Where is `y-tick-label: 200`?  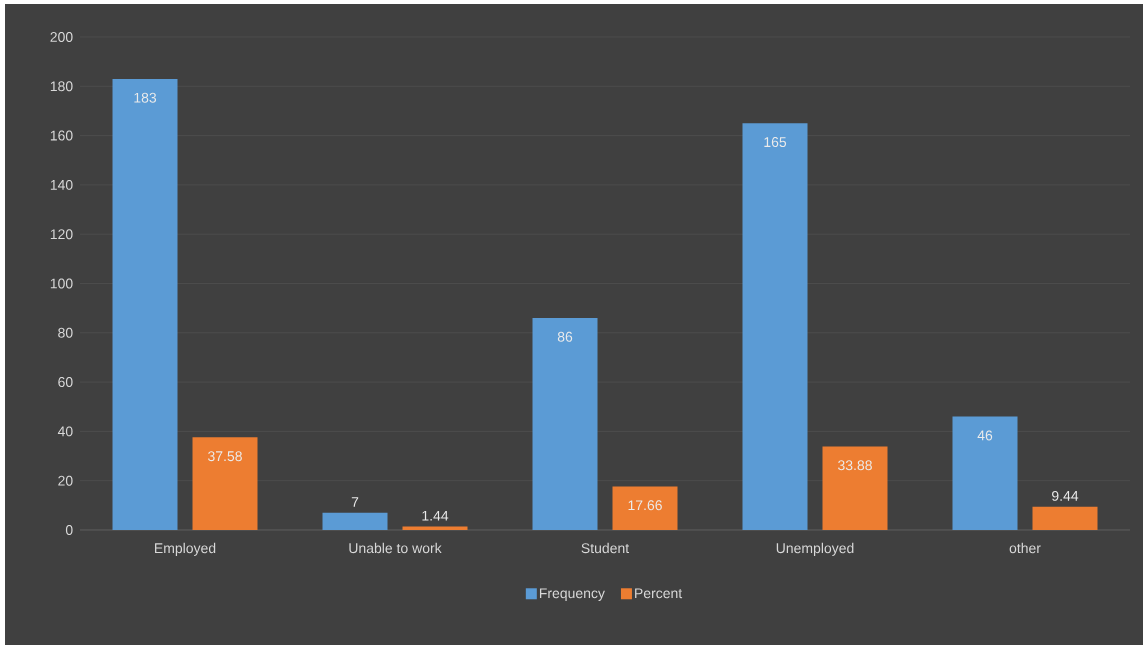
y-tick-label: 200 is located at coordinates (61, 37).